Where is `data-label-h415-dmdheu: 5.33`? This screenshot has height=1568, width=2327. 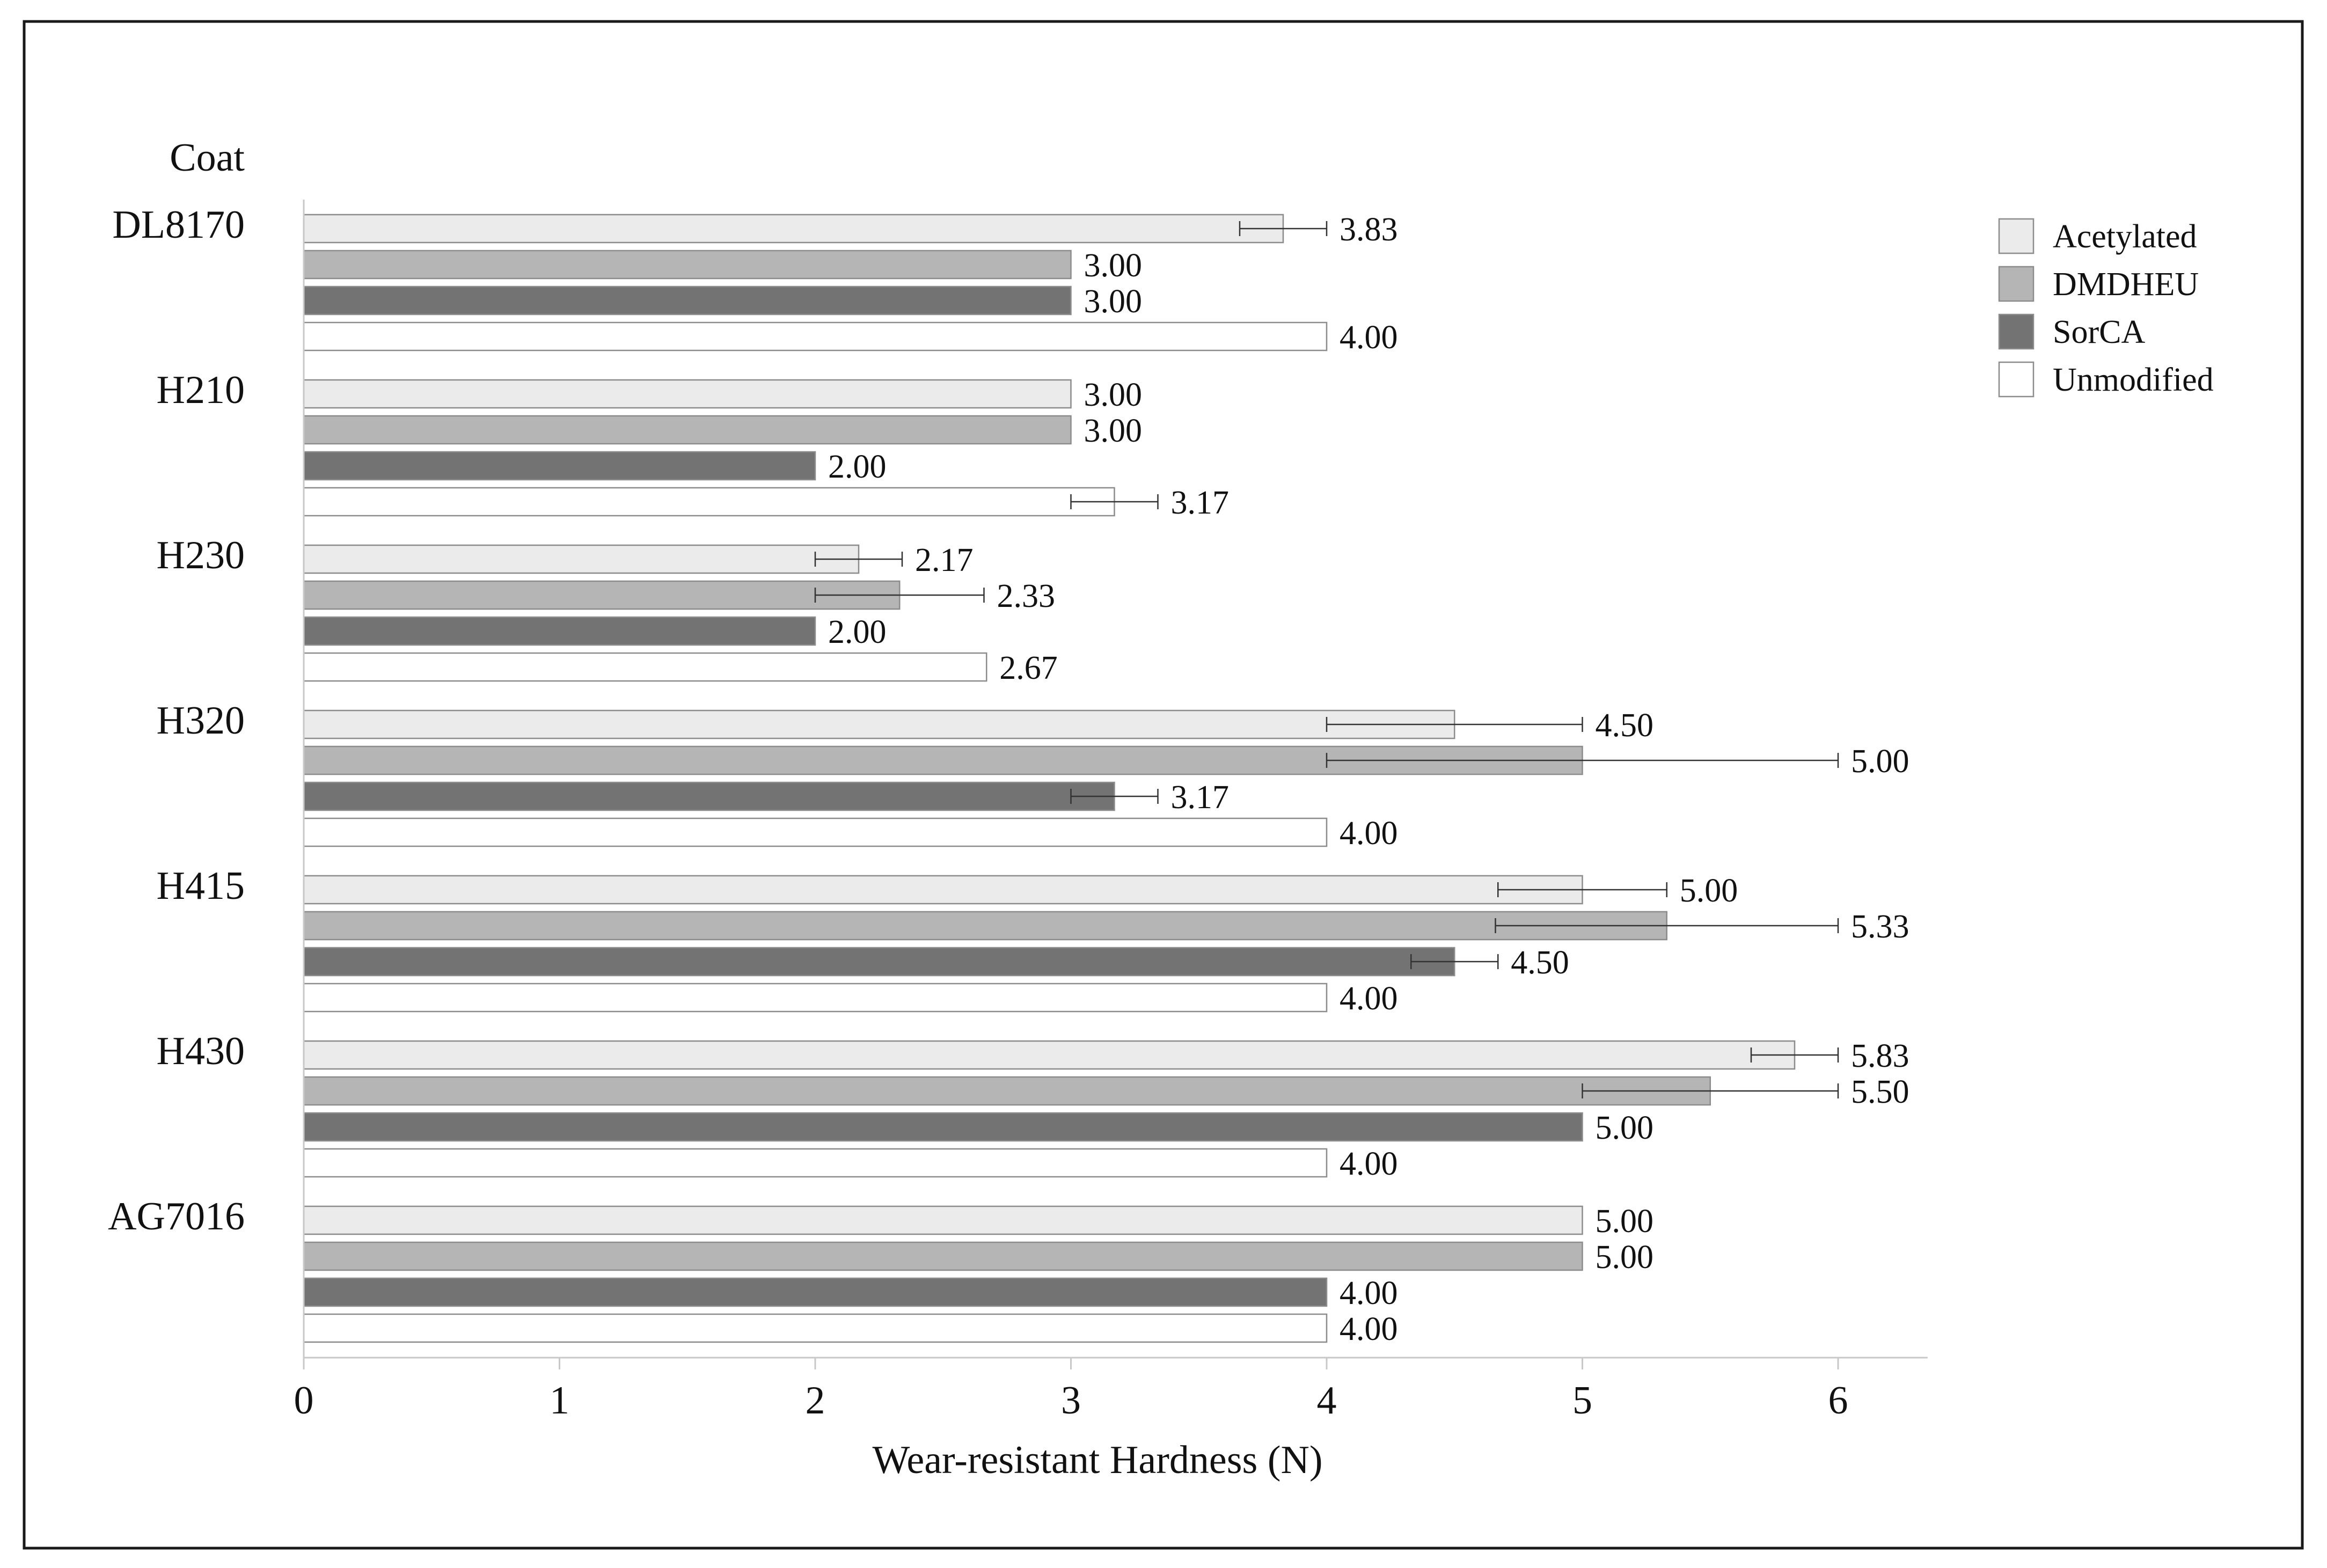 data-label-h415-dmdheu: 5.33 is located at coordinates (1880, 926).